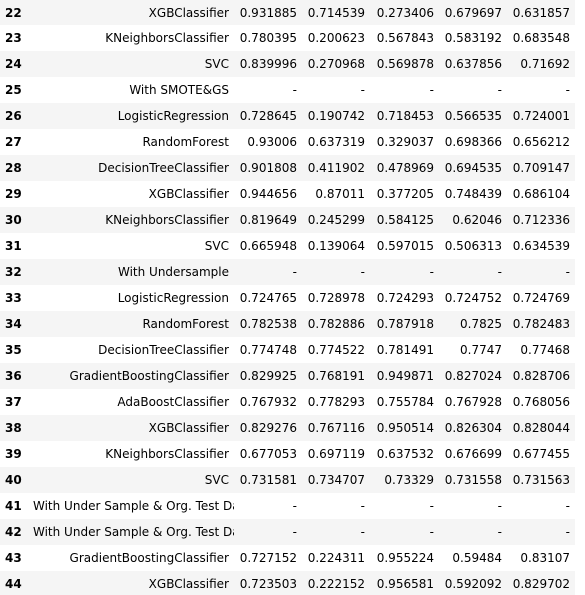 The image size is (585, 595). What do you see at coordinates (14, 220) in the screenshot?
I see `row-index: 30` at bounding box center [14, 220].